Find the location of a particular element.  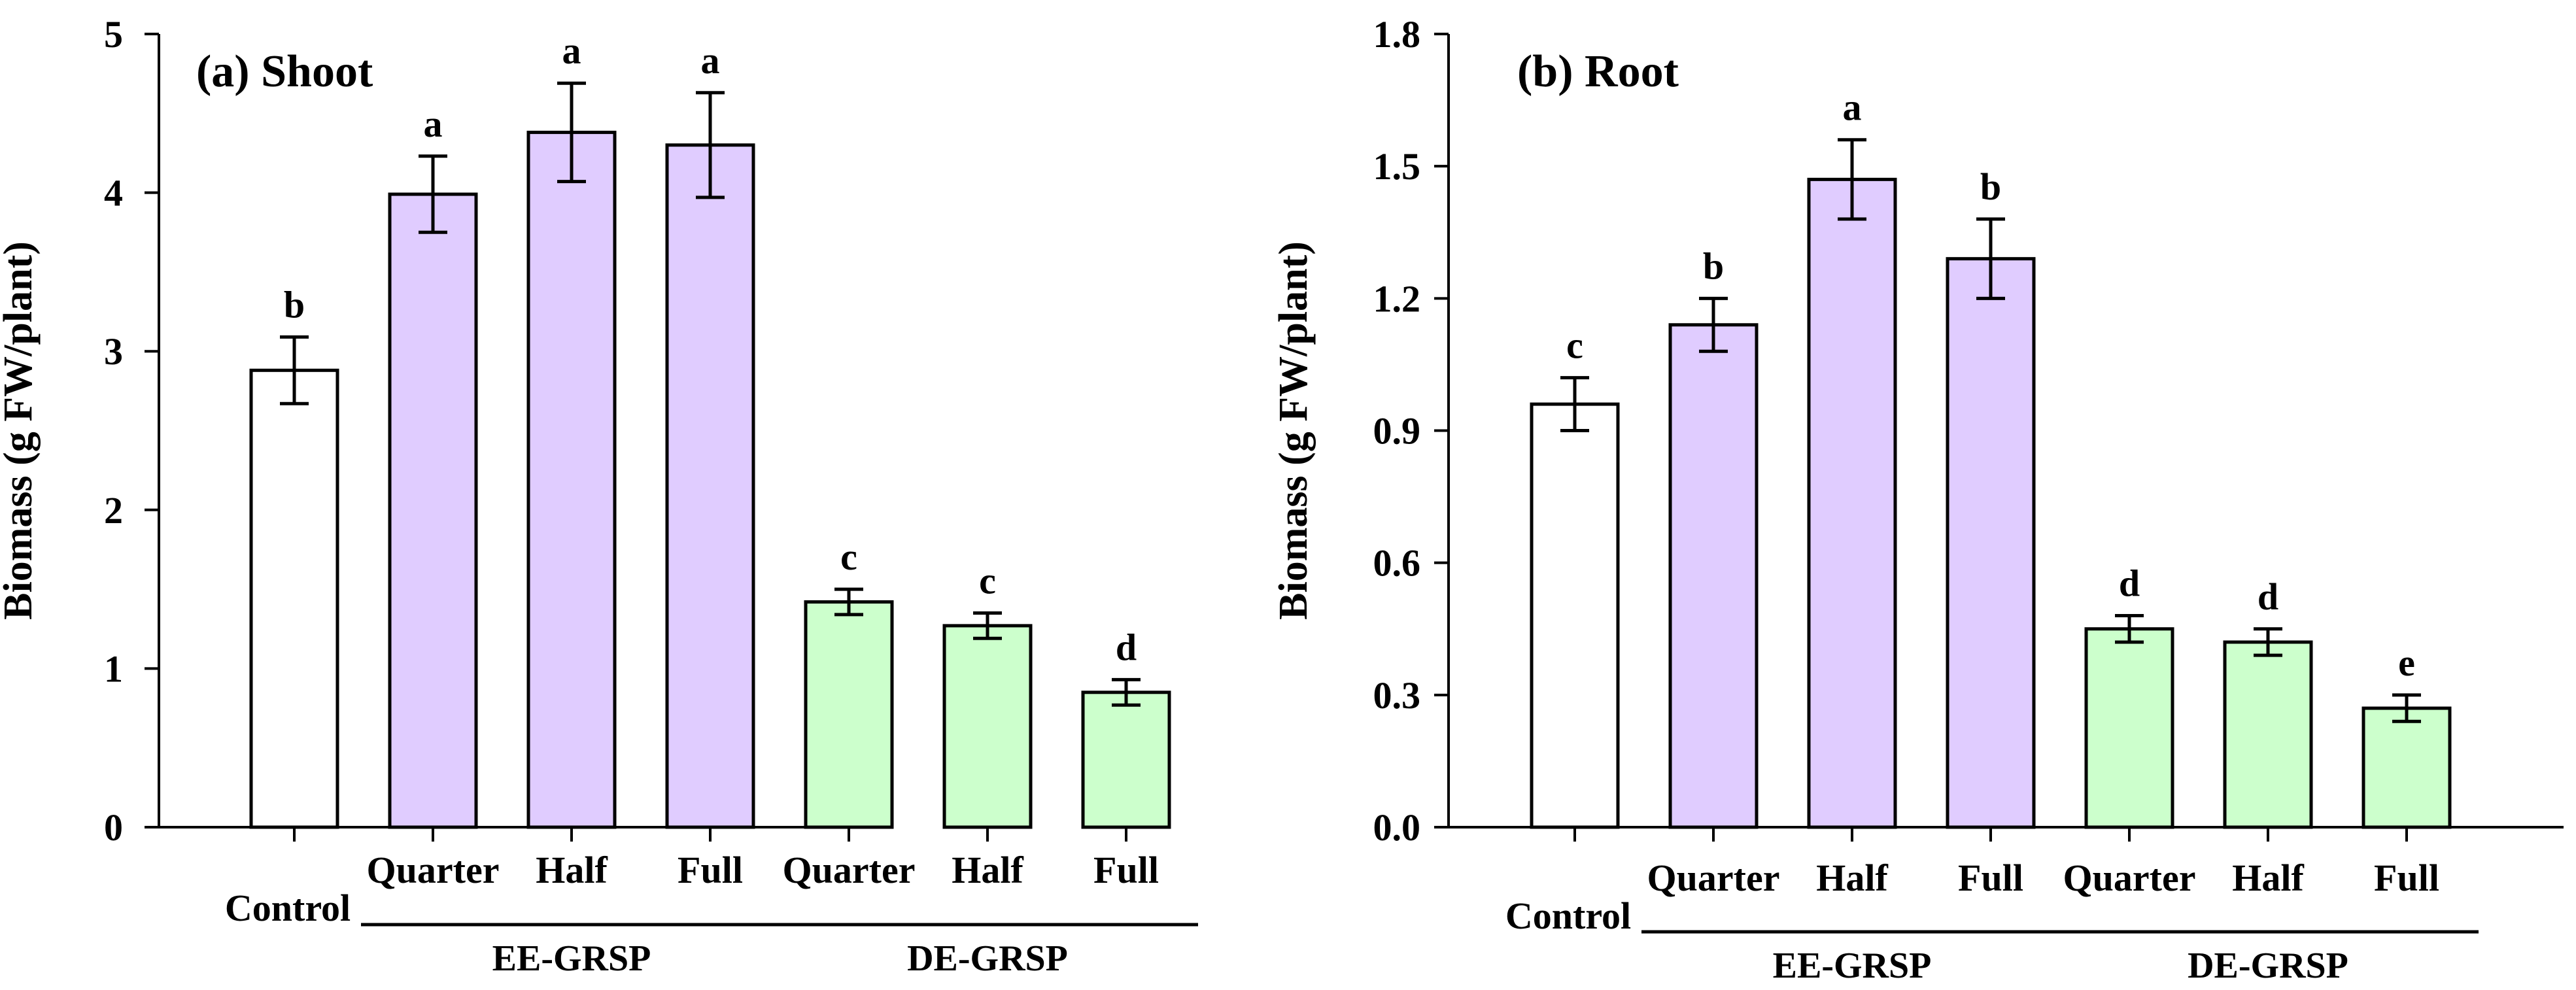

y-tick-label: 0.3 is located at coordinates (1397, 695).